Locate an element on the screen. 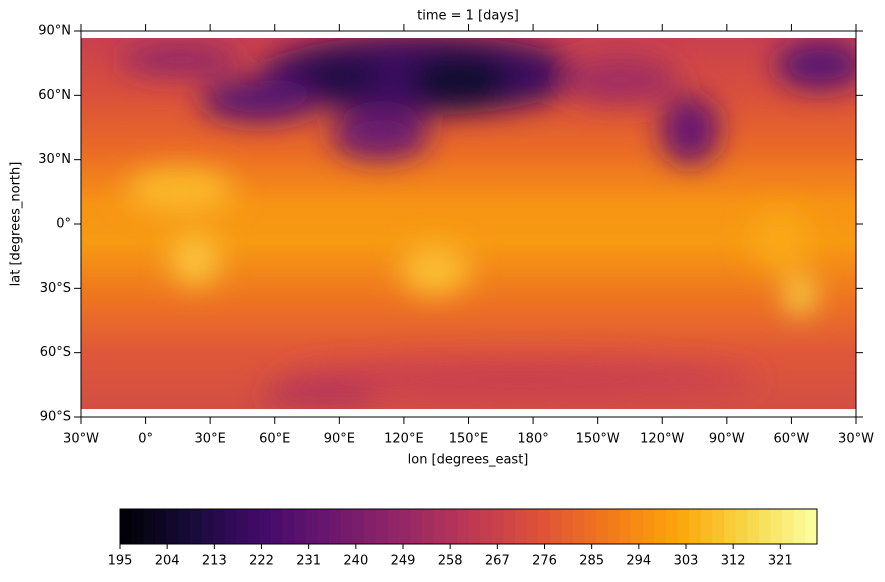  y-tick-label: 0° is located at coordinates (63, 224).